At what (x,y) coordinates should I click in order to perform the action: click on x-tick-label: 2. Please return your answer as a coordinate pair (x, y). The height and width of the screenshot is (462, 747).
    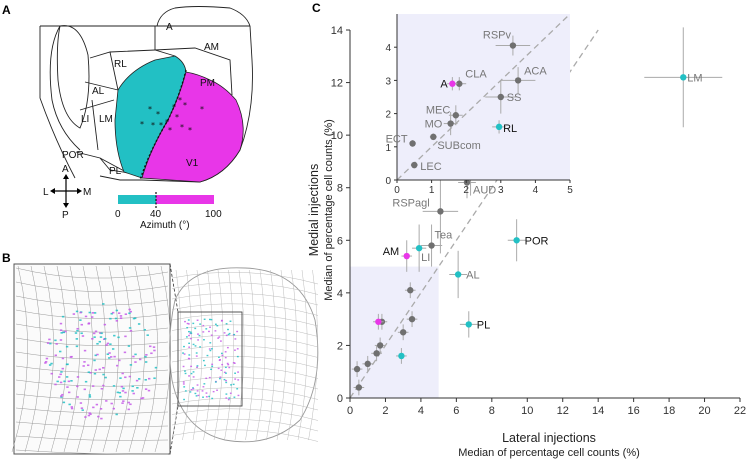
    Looking at the image, I should click on (385, 411).